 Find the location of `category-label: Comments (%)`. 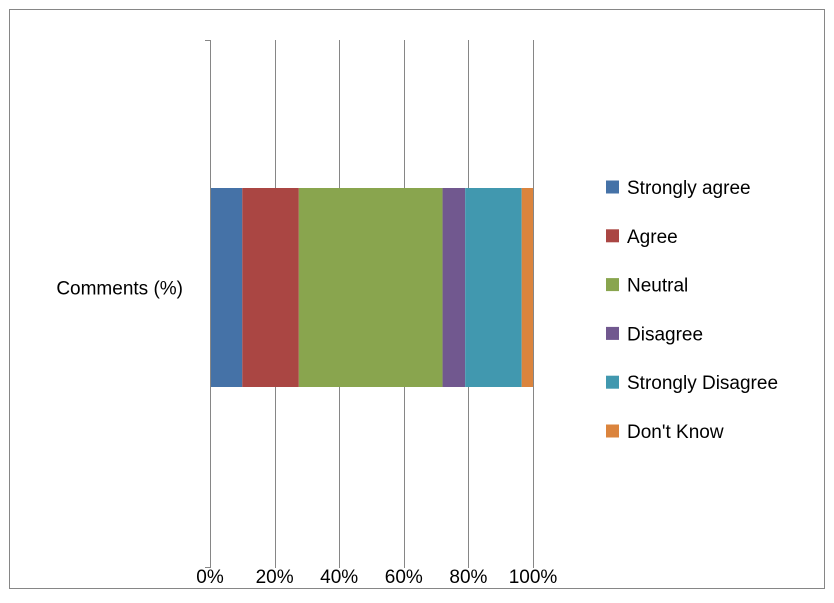

category-label: Comments (%) is located at coordinates (119, 289).